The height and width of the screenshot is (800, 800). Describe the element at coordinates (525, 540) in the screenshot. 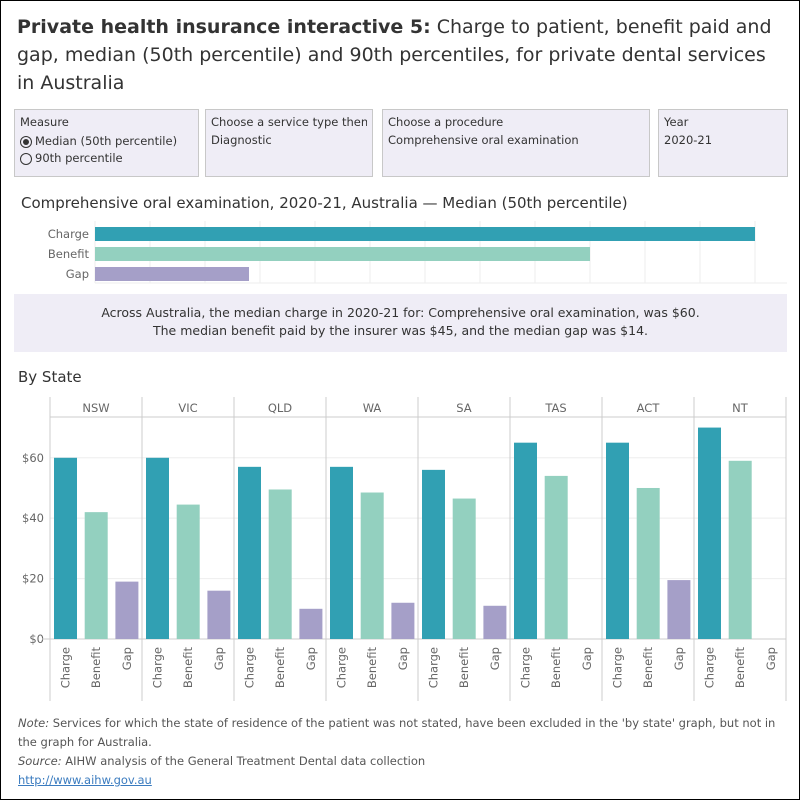

I see `bar-tas-charge` at that location.